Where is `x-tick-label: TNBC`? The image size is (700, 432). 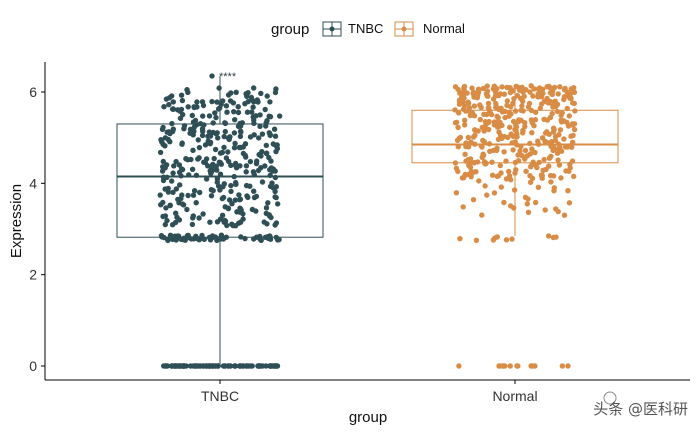
x-tick-label: TNBC is located at coordinates (220, 396).